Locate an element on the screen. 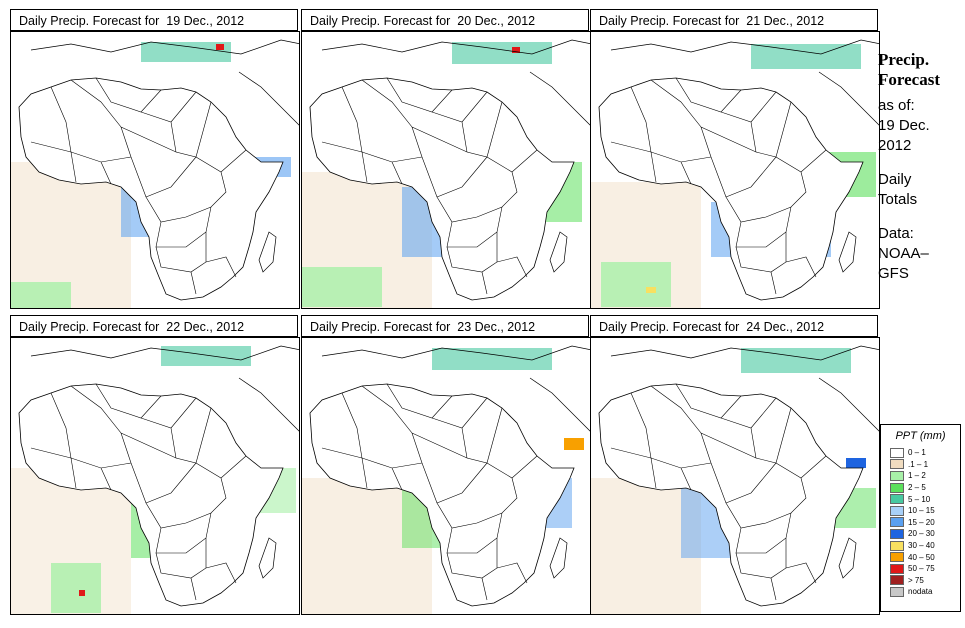 The image size is (965, 628). legend-item: > 75 is located at coordinates (925, 581).